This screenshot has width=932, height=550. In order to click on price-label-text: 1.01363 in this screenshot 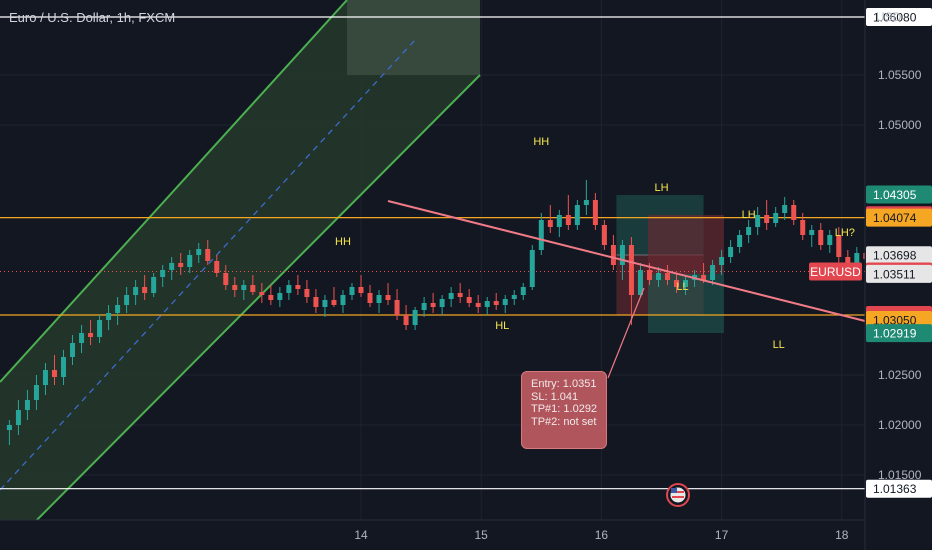, I will do `click(895, 489)`.